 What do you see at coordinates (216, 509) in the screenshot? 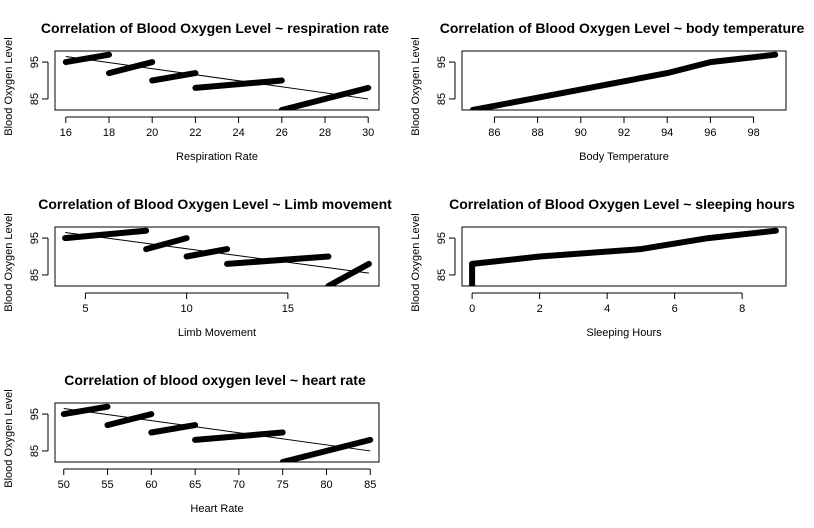
I see `x-axis-label: Heart Rate` at bounding box center [216, 509].